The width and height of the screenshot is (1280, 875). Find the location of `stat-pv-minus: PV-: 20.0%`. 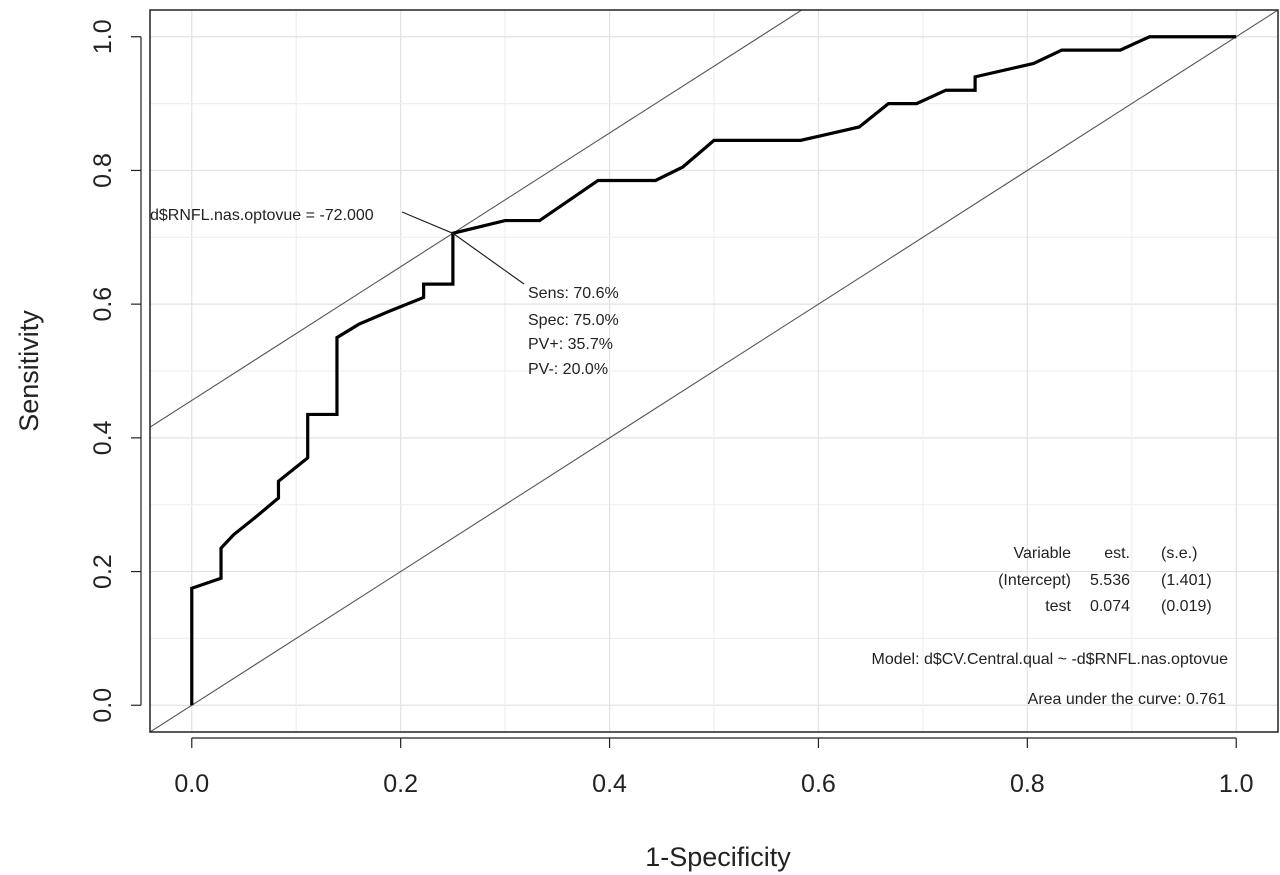

stat-pv-minus: PV-: 20.0% is located at coordinates (568, 369).